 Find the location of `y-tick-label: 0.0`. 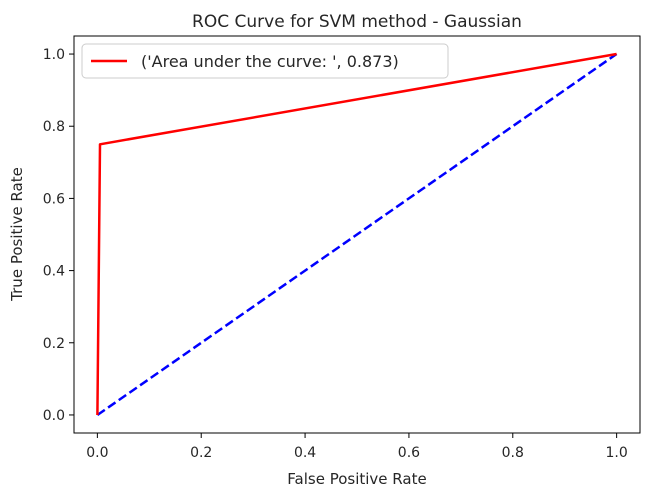

y-tick-label: 0.0 is located at coordinates (54, 416).